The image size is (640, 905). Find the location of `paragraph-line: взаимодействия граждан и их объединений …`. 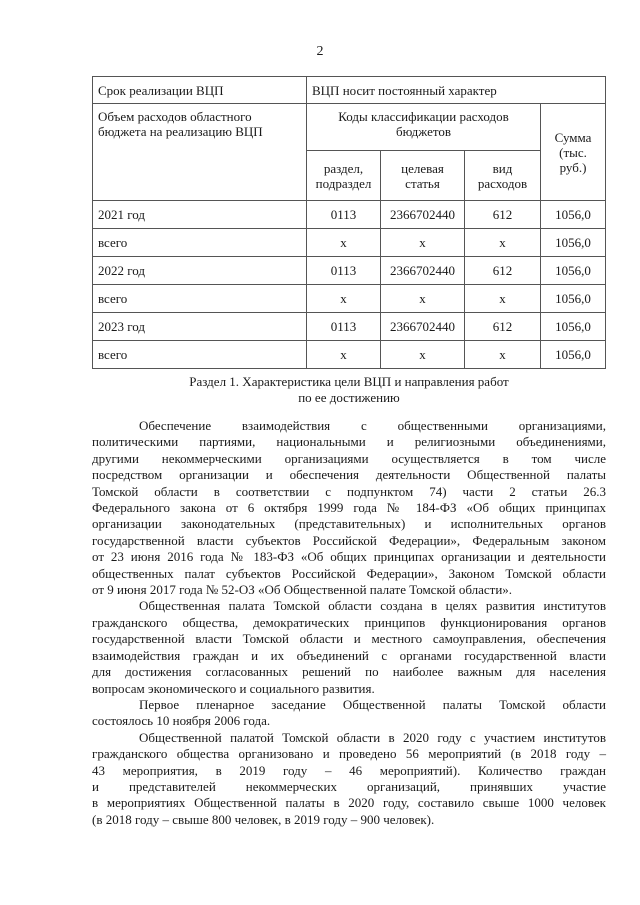

paragraph-line: взаимодействия граждан и их объединений … is located at coordinates (349, 655).